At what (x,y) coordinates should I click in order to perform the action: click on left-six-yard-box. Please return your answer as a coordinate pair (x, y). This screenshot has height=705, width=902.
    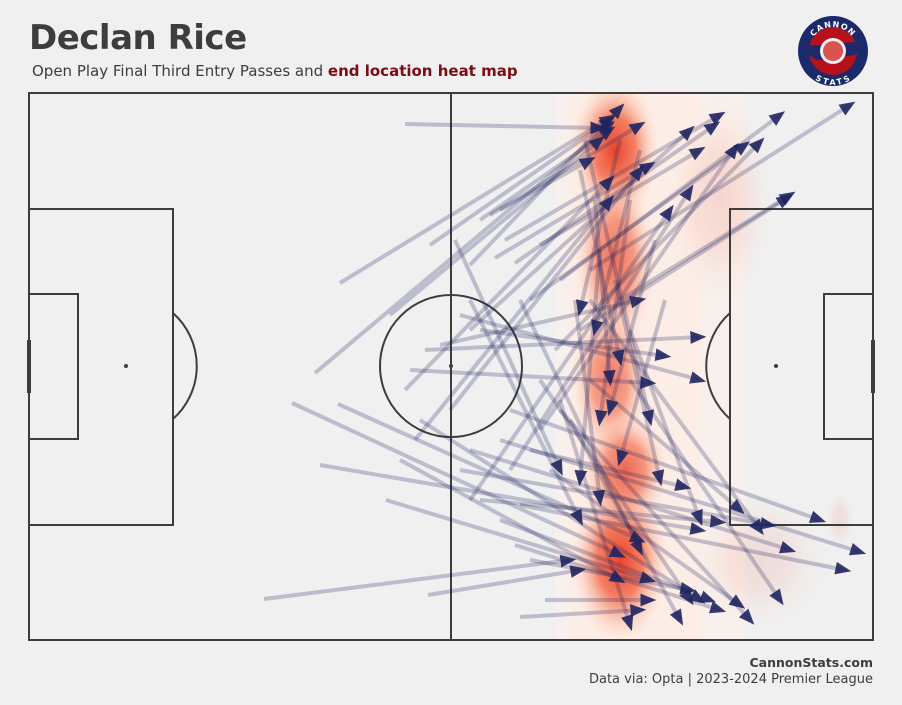
    Looking at the image, I should click on (53, 366).